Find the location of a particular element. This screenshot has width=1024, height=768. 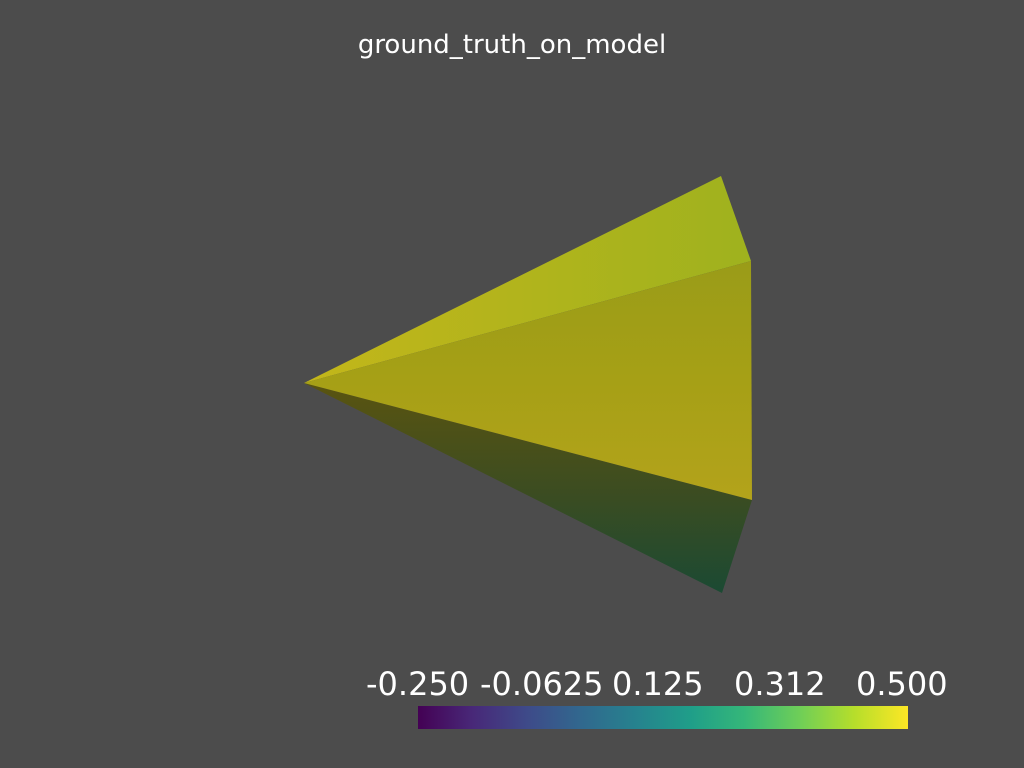

model-bottom-face is located at coordinates (528, 488).